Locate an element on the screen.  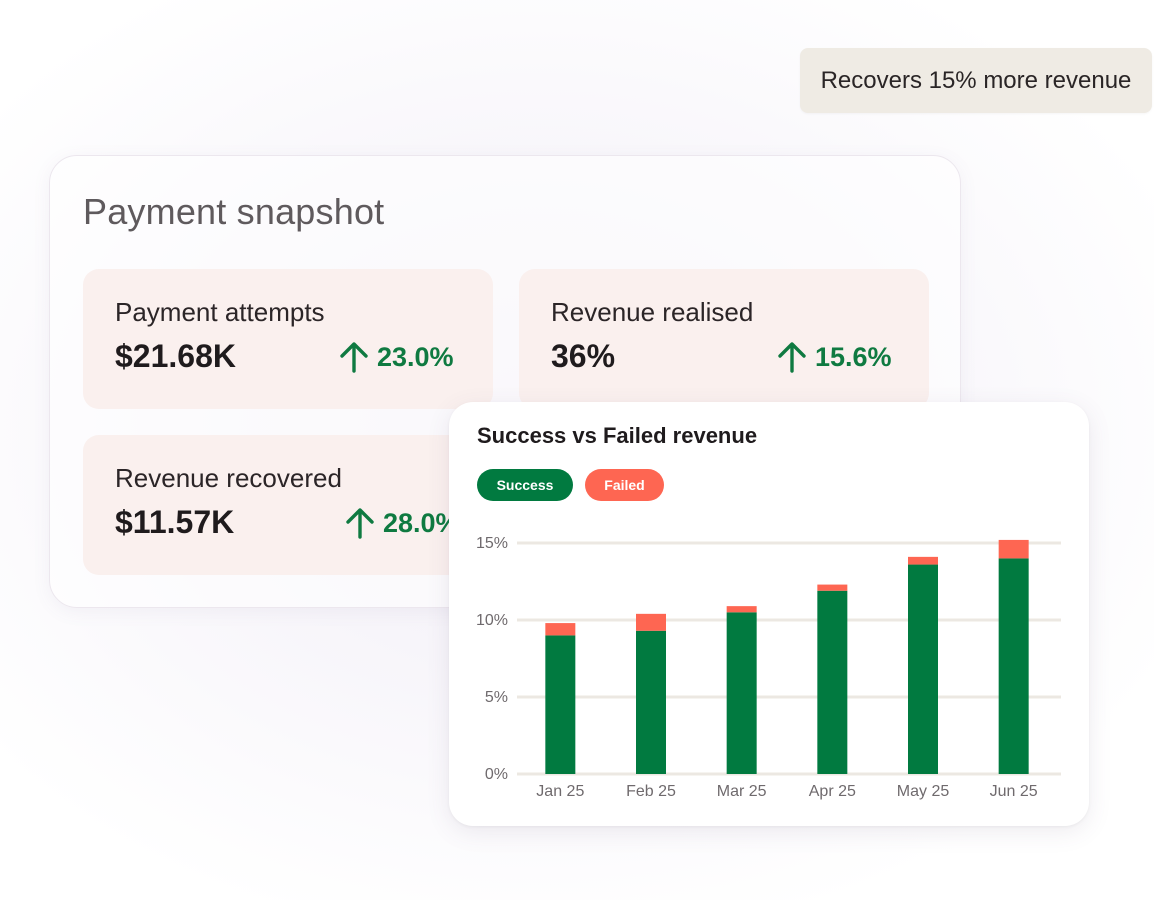
metric-card-revenue-realised: Revenue realised 36% 15.6% is located at coordinates (724, 339).